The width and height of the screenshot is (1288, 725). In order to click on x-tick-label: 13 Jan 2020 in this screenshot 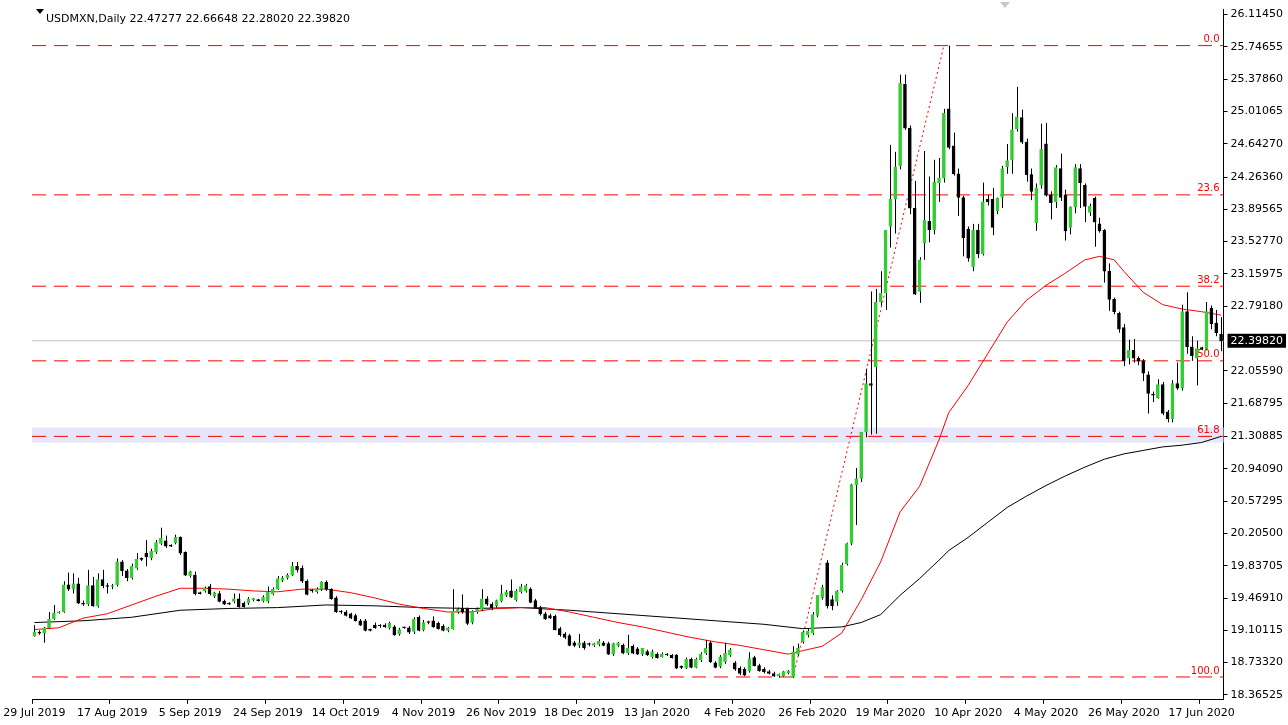, I will do `click(656, 713)`.